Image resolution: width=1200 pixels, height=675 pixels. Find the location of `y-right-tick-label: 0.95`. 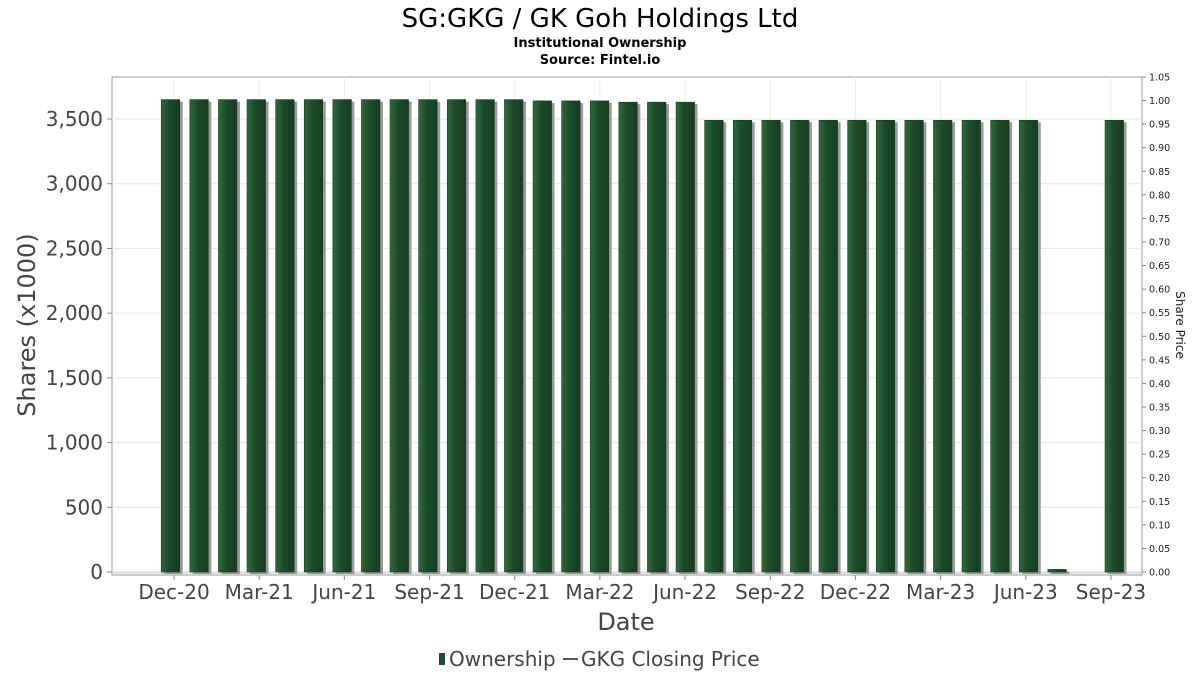

y-right-tick-label: 0.95 is located at coordinates (1159, 125).